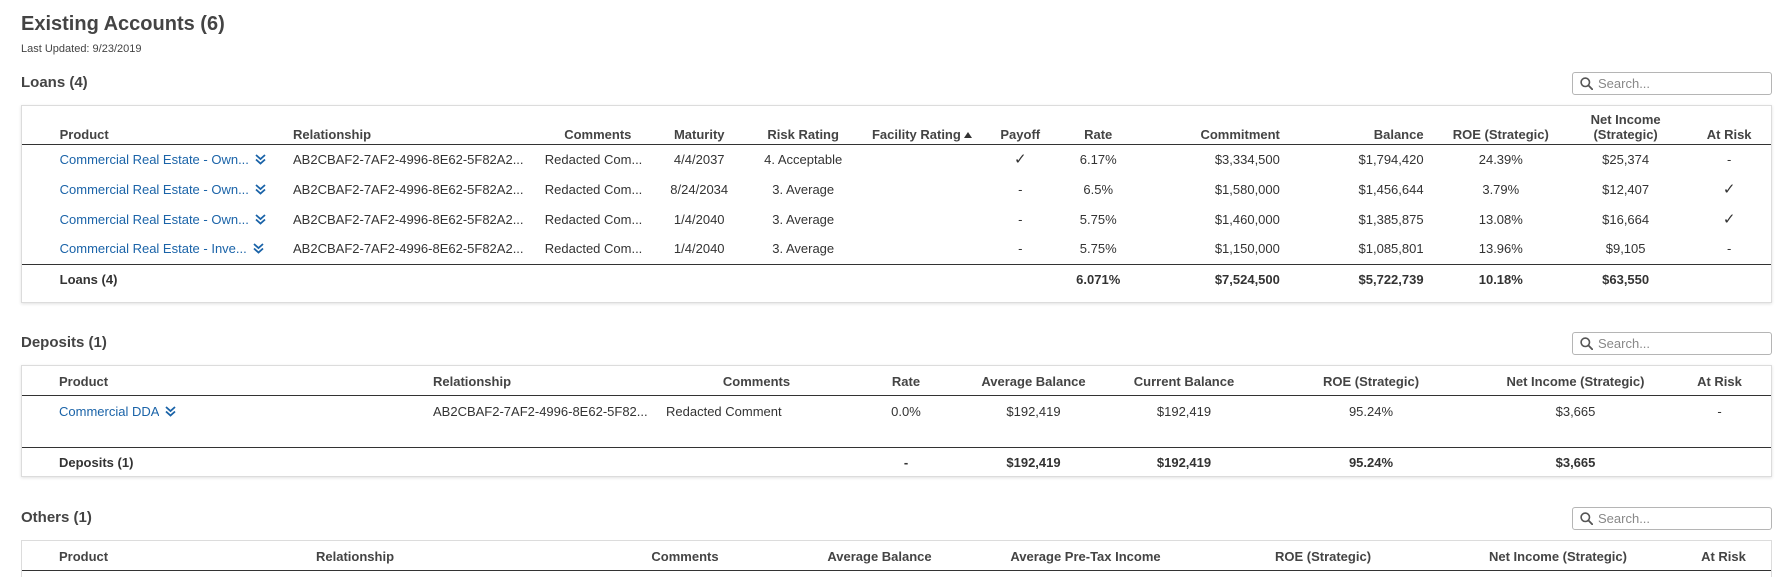  Describe the element at coordinates (1575, 462) in the screenshot. I see `deposits-total-net-income: $3,665` at that location.